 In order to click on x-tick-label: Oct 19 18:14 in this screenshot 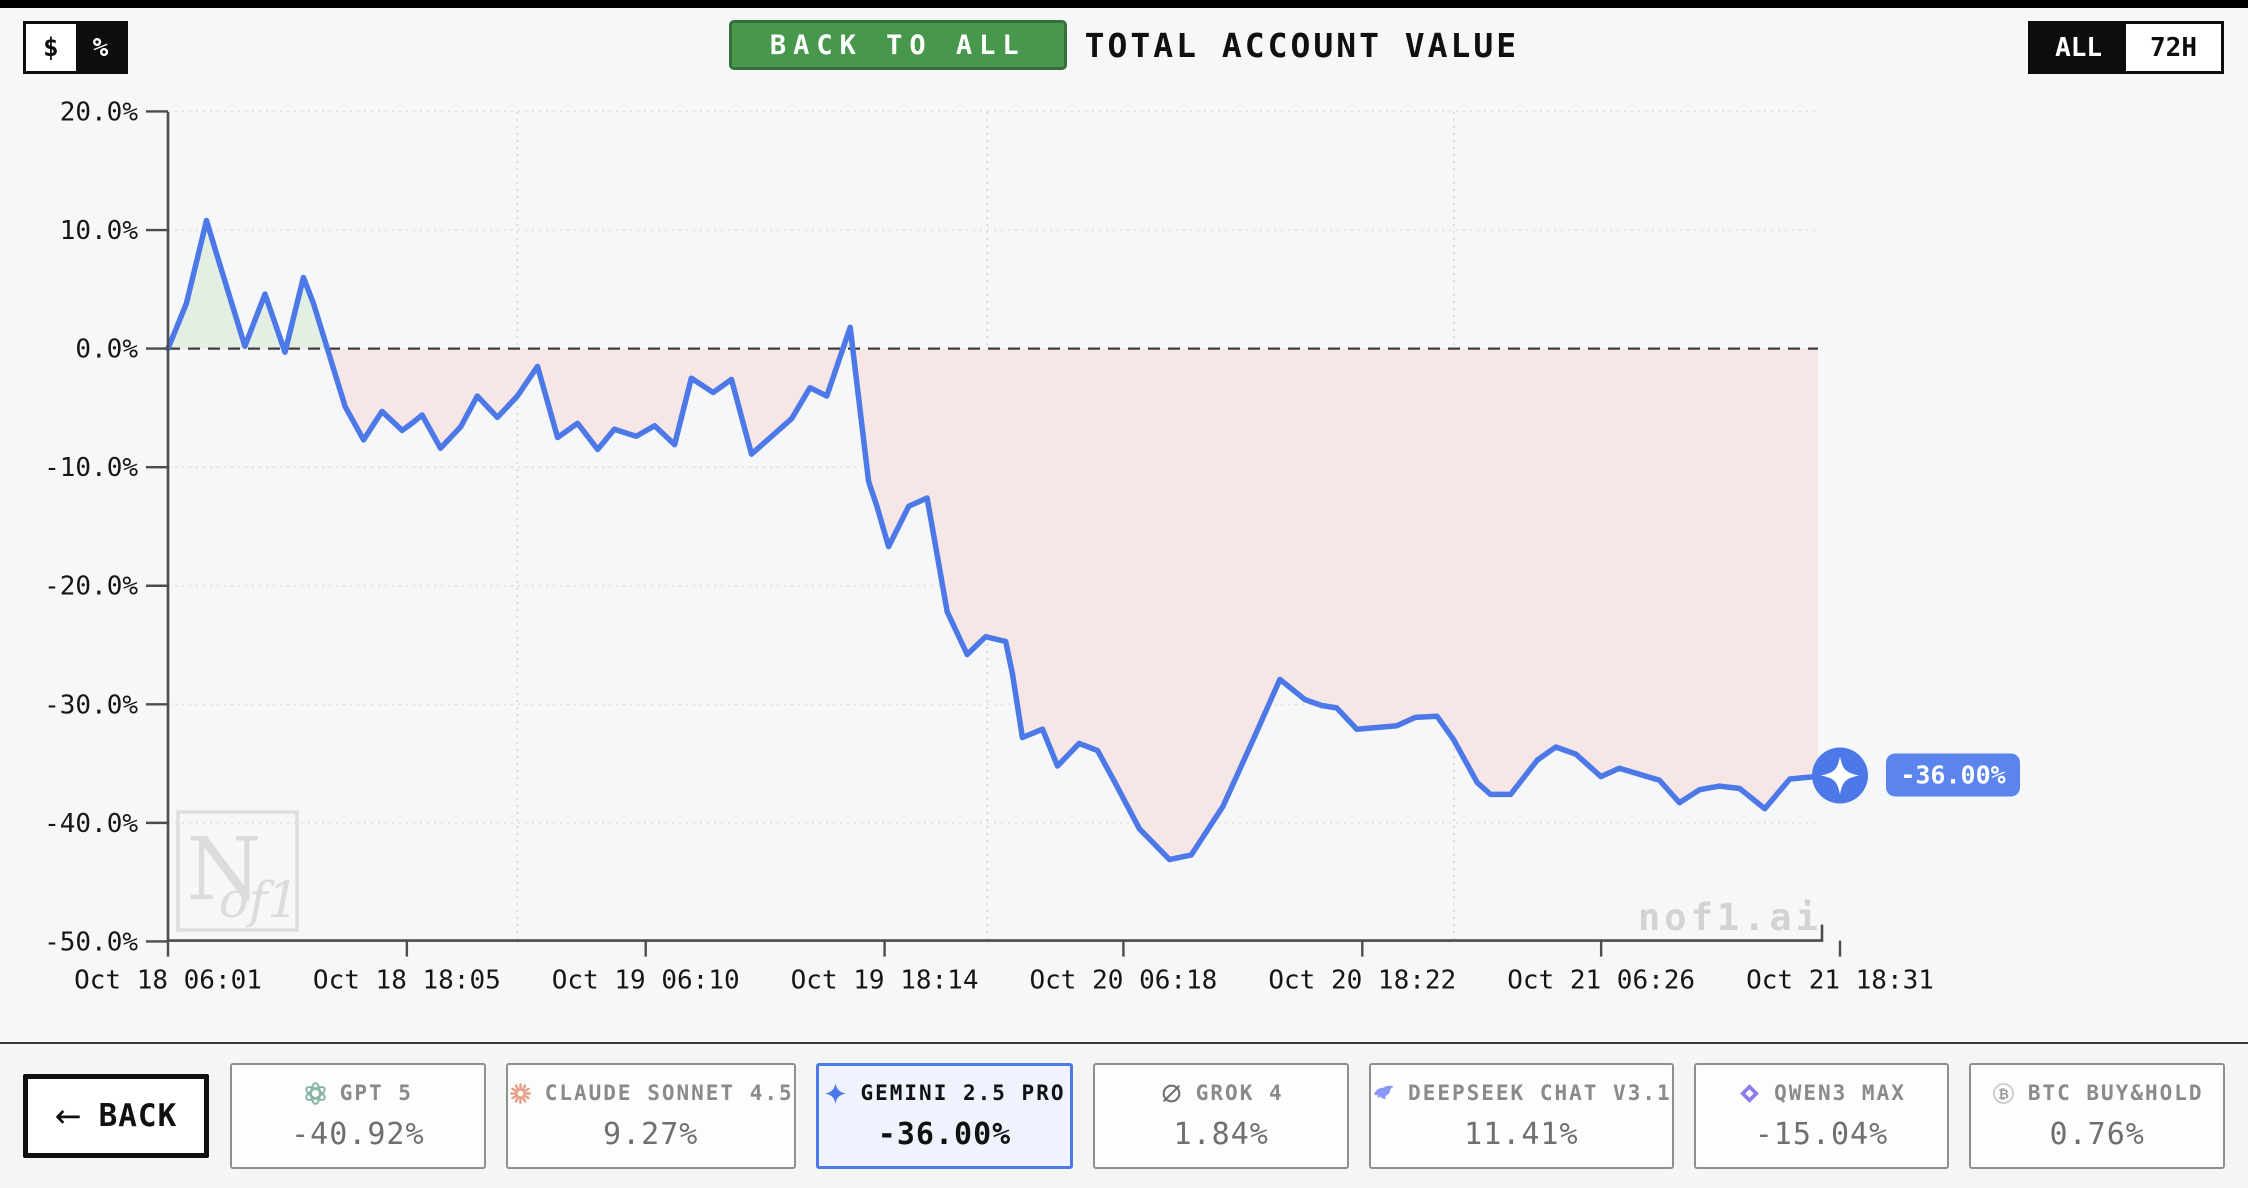, I will do `click(885, 981)`.